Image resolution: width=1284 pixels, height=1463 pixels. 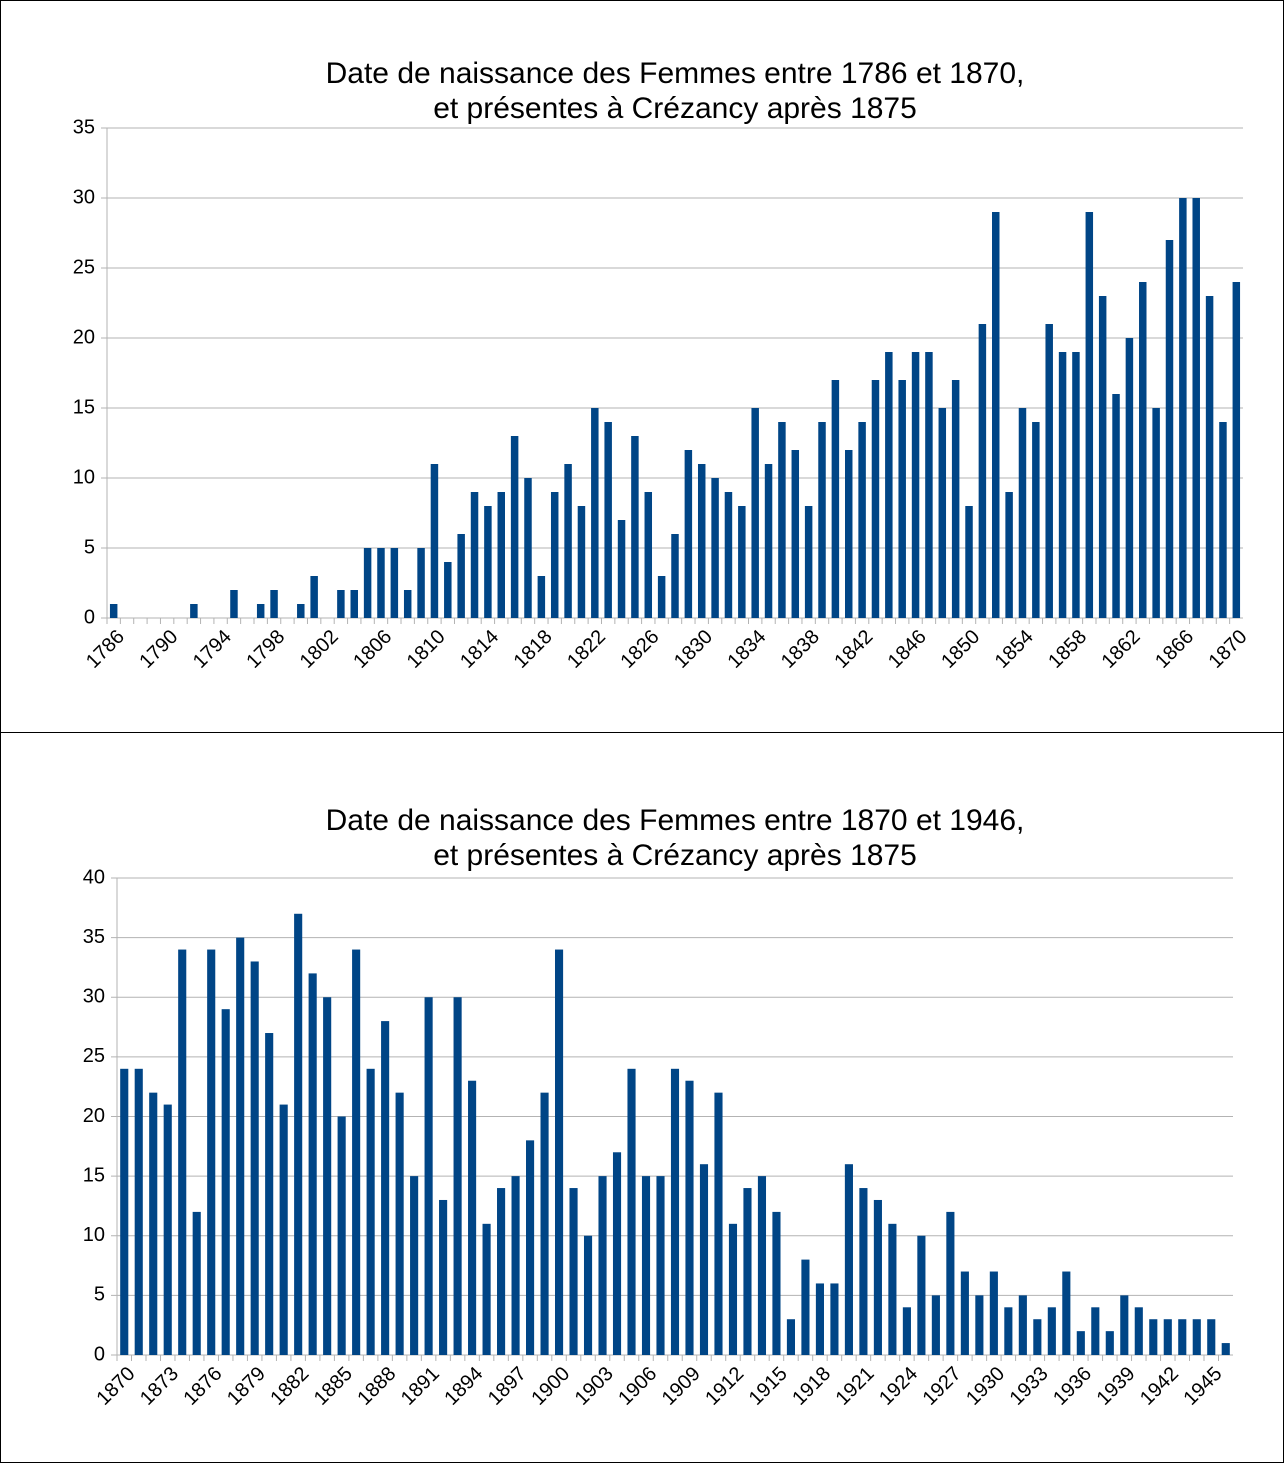 What do you see at coordinates (693, 649) in the screenshot?
I see `x-tick-label: 1830` at bounding box center [693, 649].